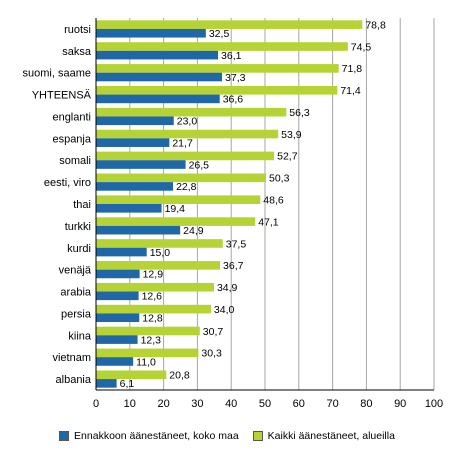  Describe the element at coordinates (331, 436) in the screenshot. I see `legend-label-all-voters: Kaikki äänestäneet, alueilla` at that location.